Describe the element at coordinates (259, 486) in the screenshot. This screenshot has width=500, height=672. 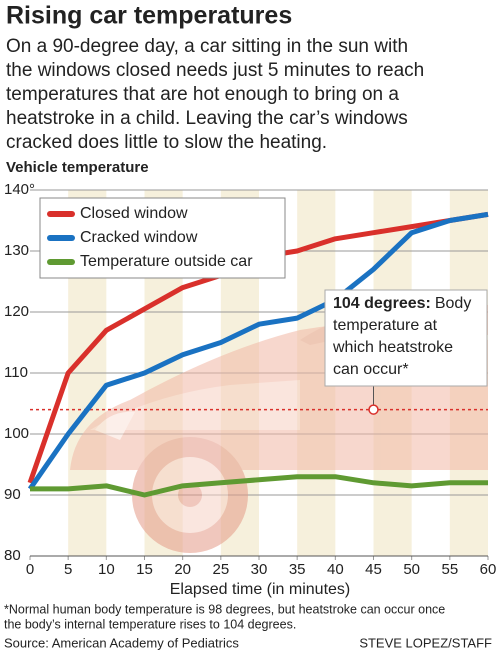
I see `series-line` at that location.